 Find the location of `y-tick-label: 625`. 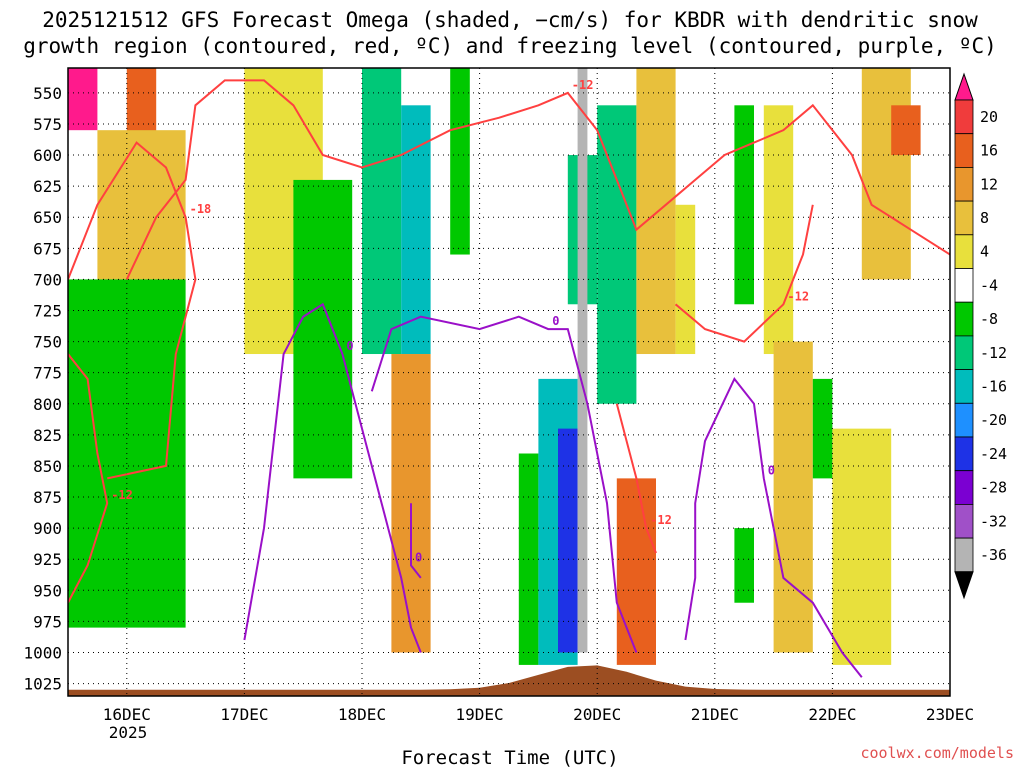

y-tick-label: 625 is located at coordinates (47, 186).